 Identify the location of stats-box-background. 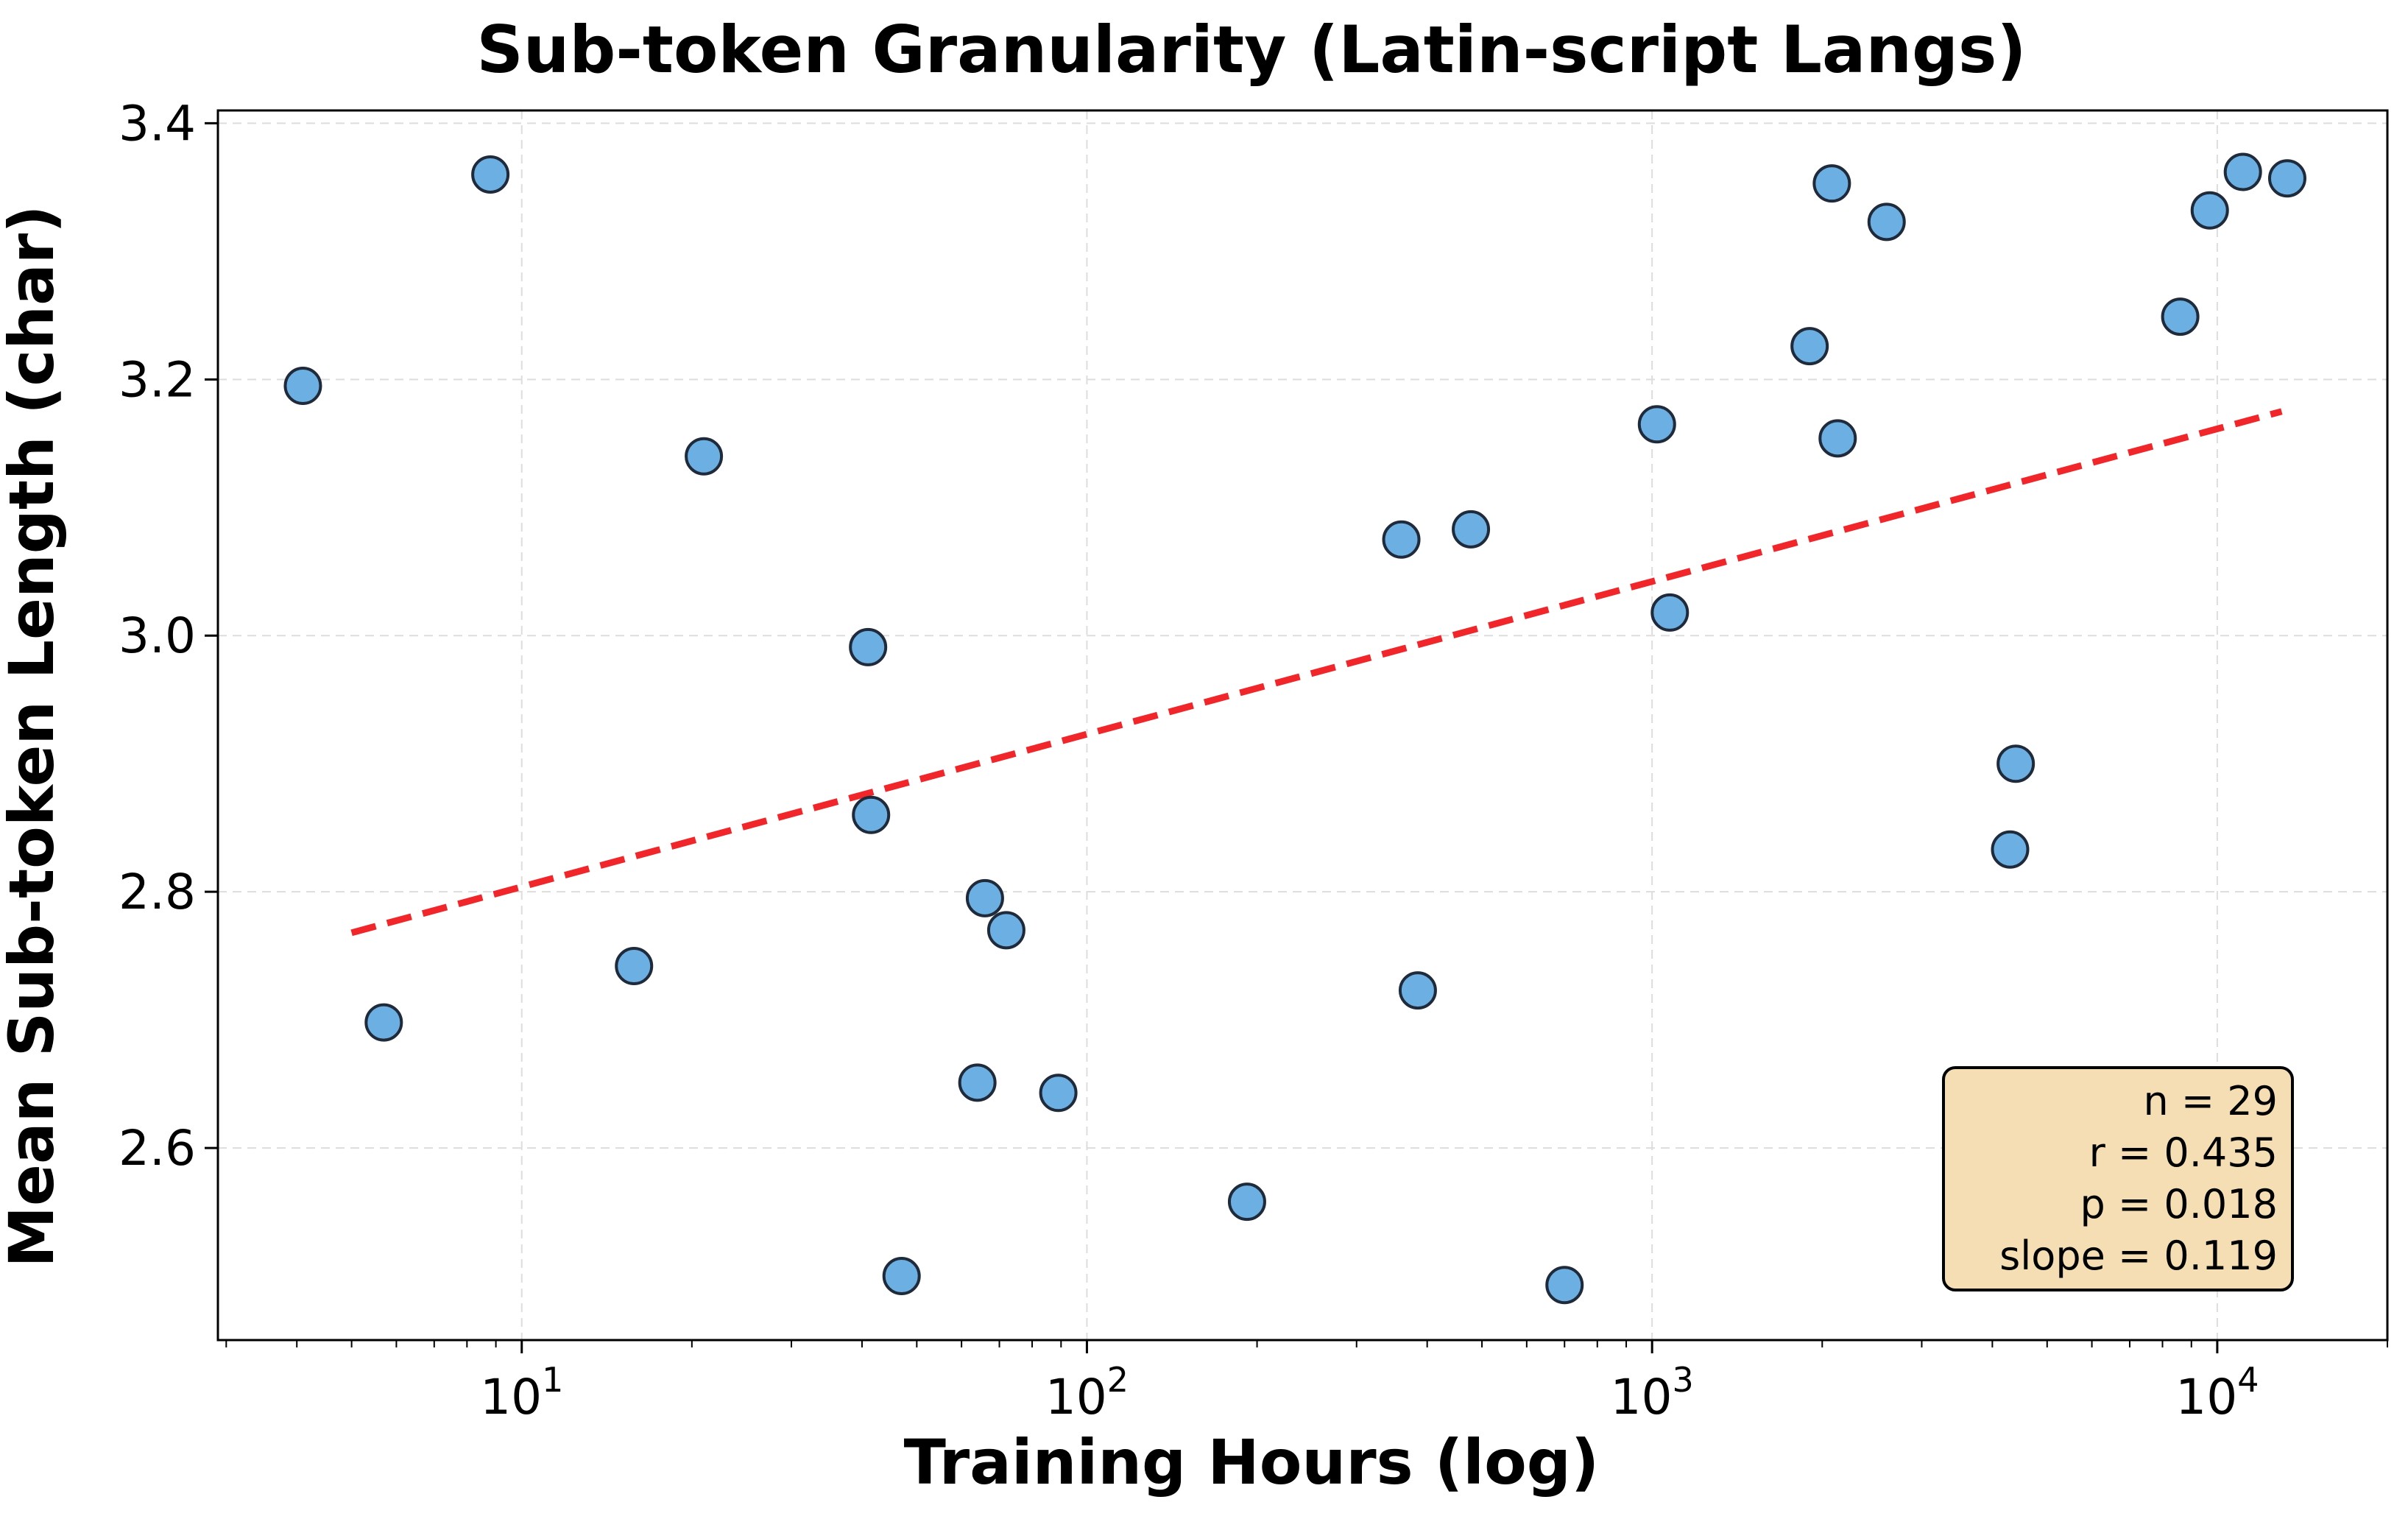
(2118, 1178).